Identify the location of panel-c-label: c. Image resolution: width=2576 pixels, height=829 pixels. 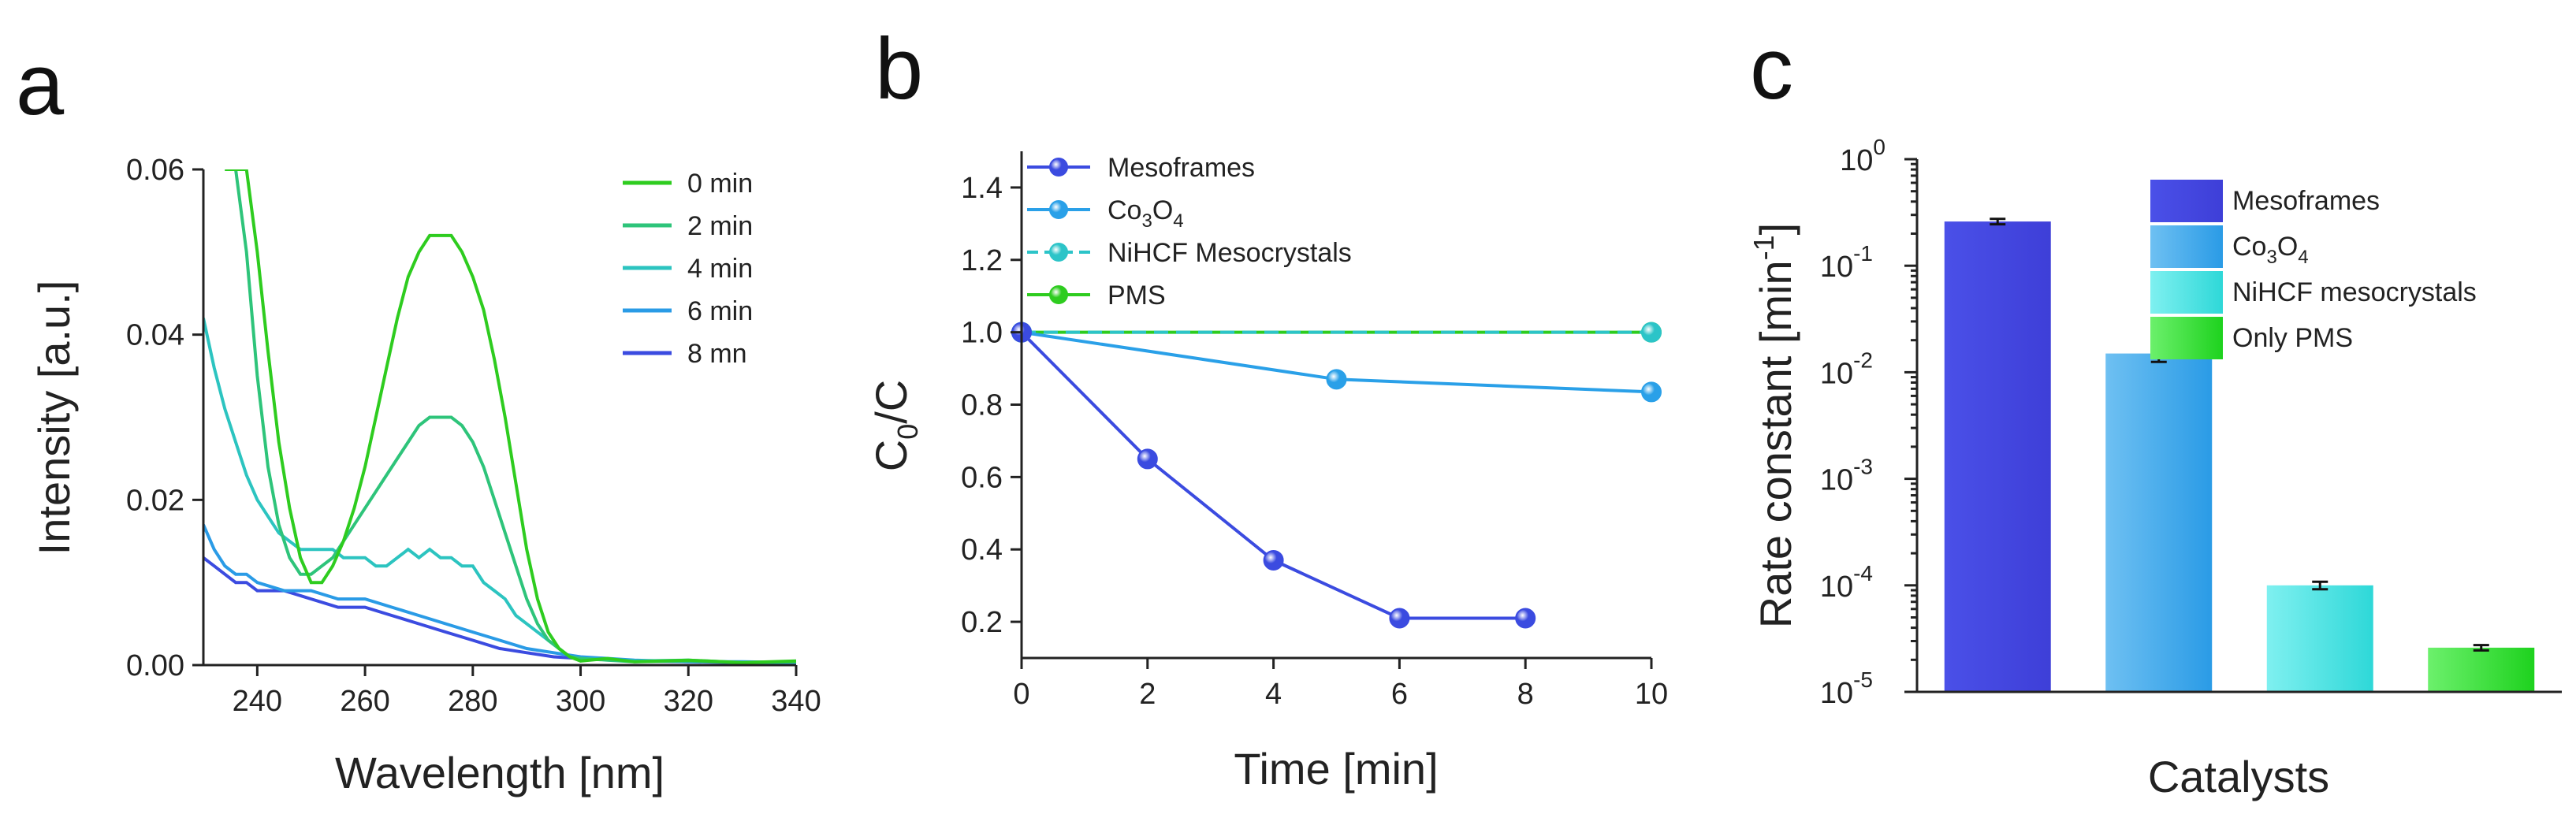
(1771, 68).